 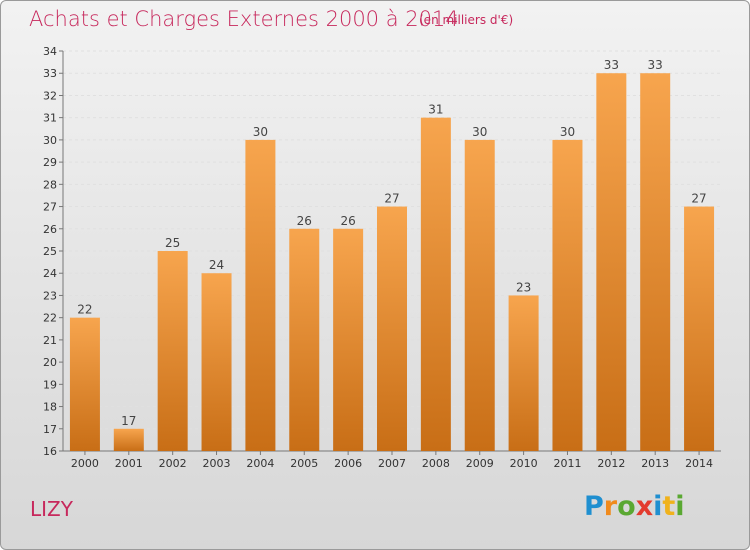 What do you see at coordinates (50, 162) in the screenshot?
I see `y-tick-label: 29` at bounding box center [50, 162].